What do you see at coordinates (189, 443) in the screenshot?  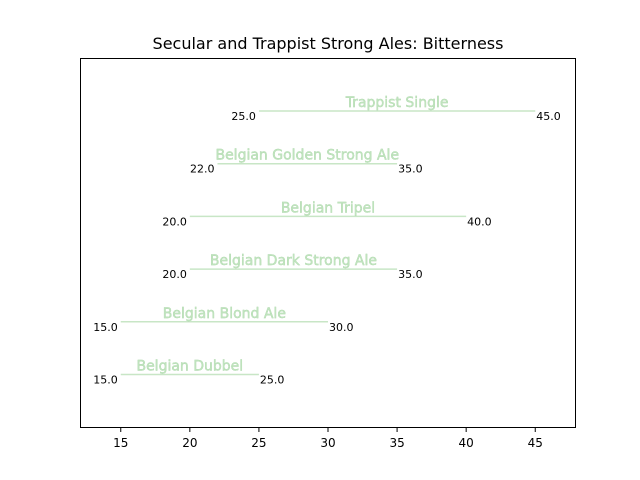 I see `x-tick-label-1: 20` at bounding box center [189, 443].